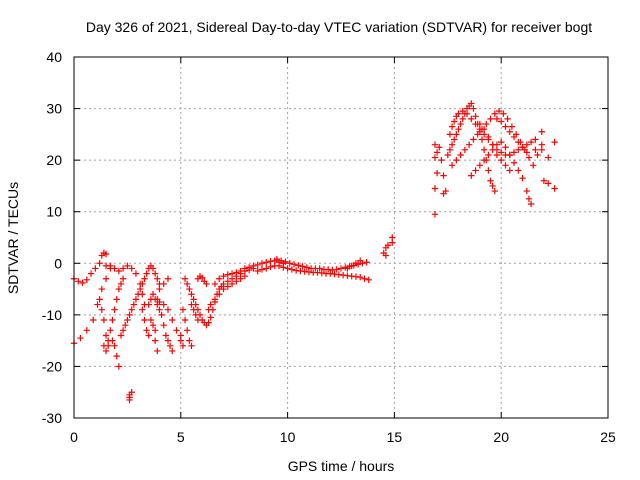 This screenshot has height=480, width=640. I want to click on y-tick-label: 10, so click(54, 212).